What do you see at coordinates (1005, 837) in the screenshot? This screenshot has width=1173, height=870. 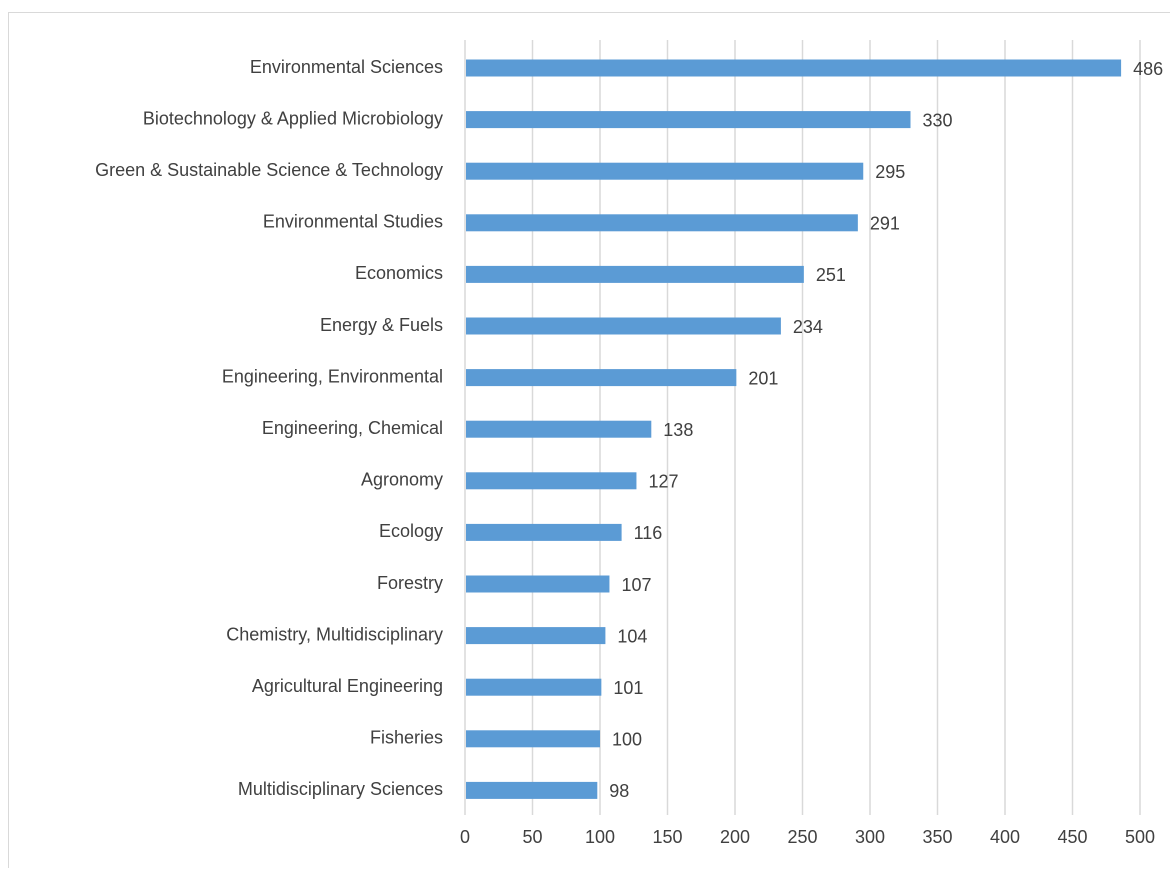 I see `x-tick-label: 400` at bounding box center [1005, 837].